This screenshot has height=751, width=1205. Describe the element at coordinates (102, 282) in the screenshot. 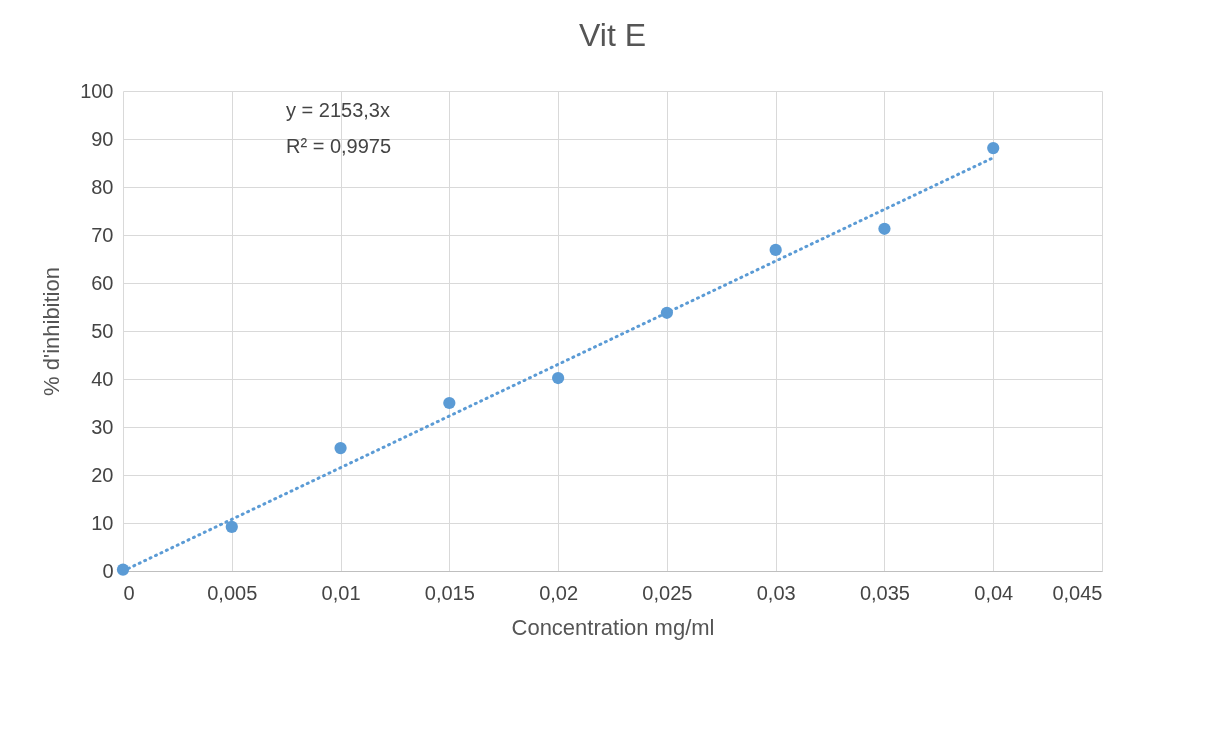

I see `y-tick-label: 60` at that location.